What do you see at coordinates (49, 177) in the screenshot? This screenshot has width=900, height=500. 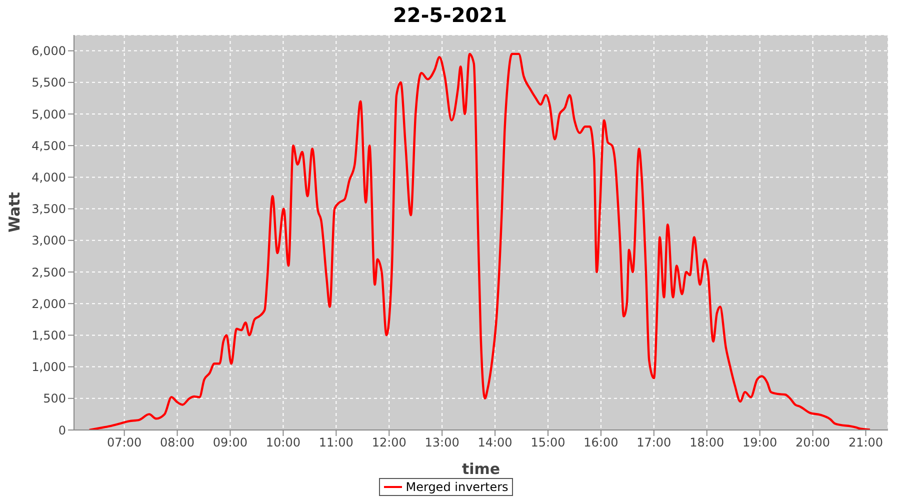 I see `y-tick-label: 4,000` at bounding box center [49, 177].